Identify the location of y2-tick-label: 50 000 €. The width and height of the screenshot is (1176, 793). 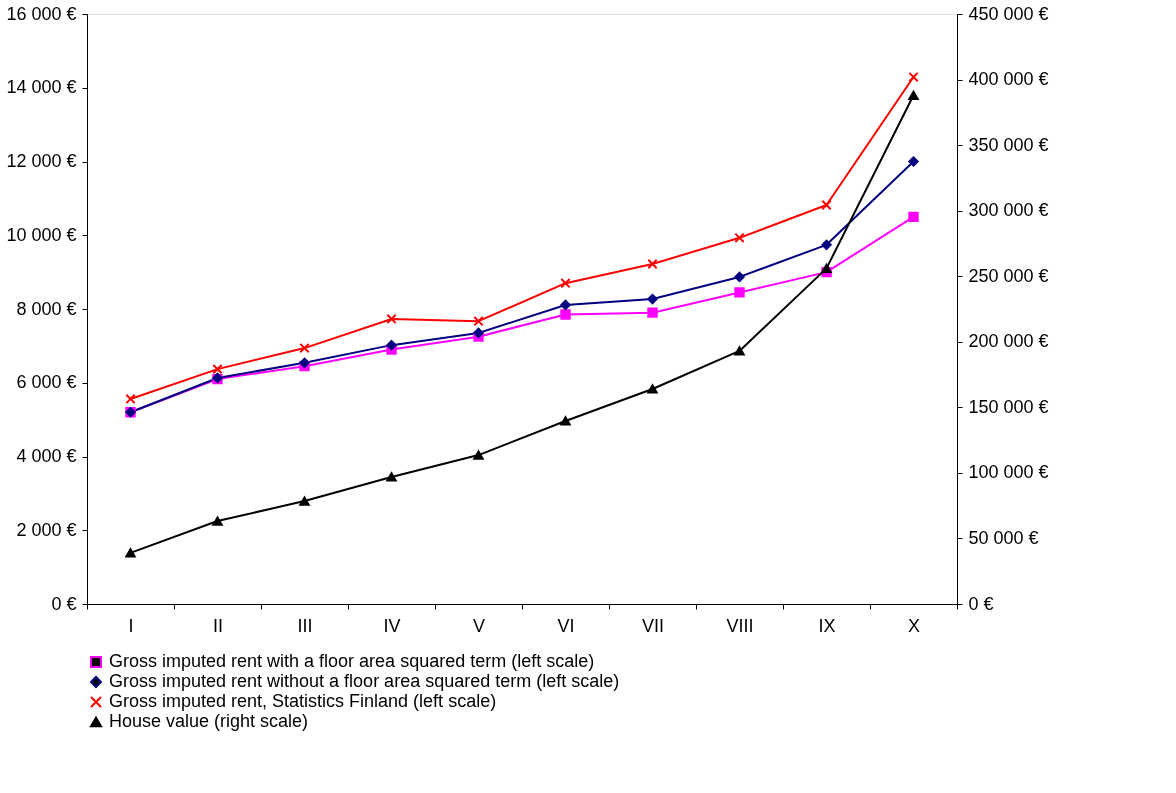
(1003, 537).